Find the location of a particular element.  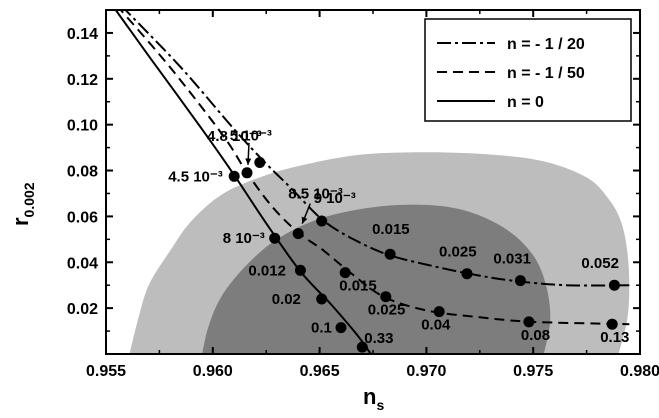

y-tick-label: 0.04 is located at coordinates (82, 263).